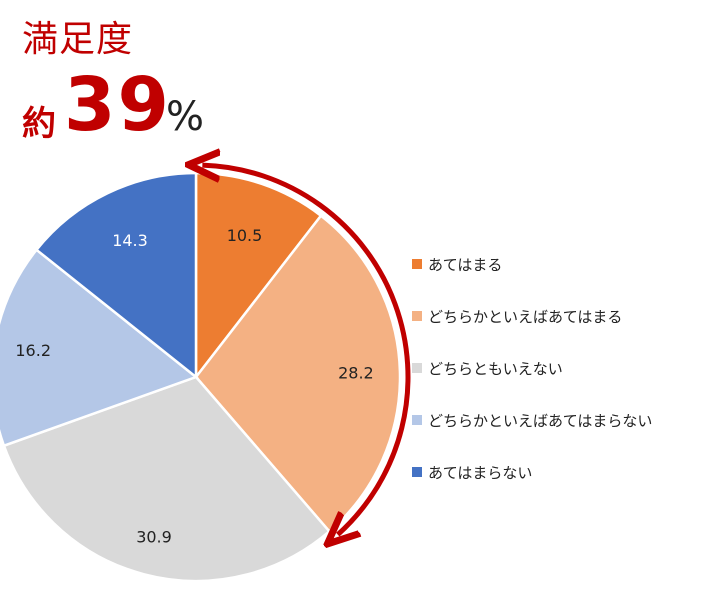  Describe the element at coordinates (130, 240) in the screenshot. I see `slice-label-5: 14.3` at that location.